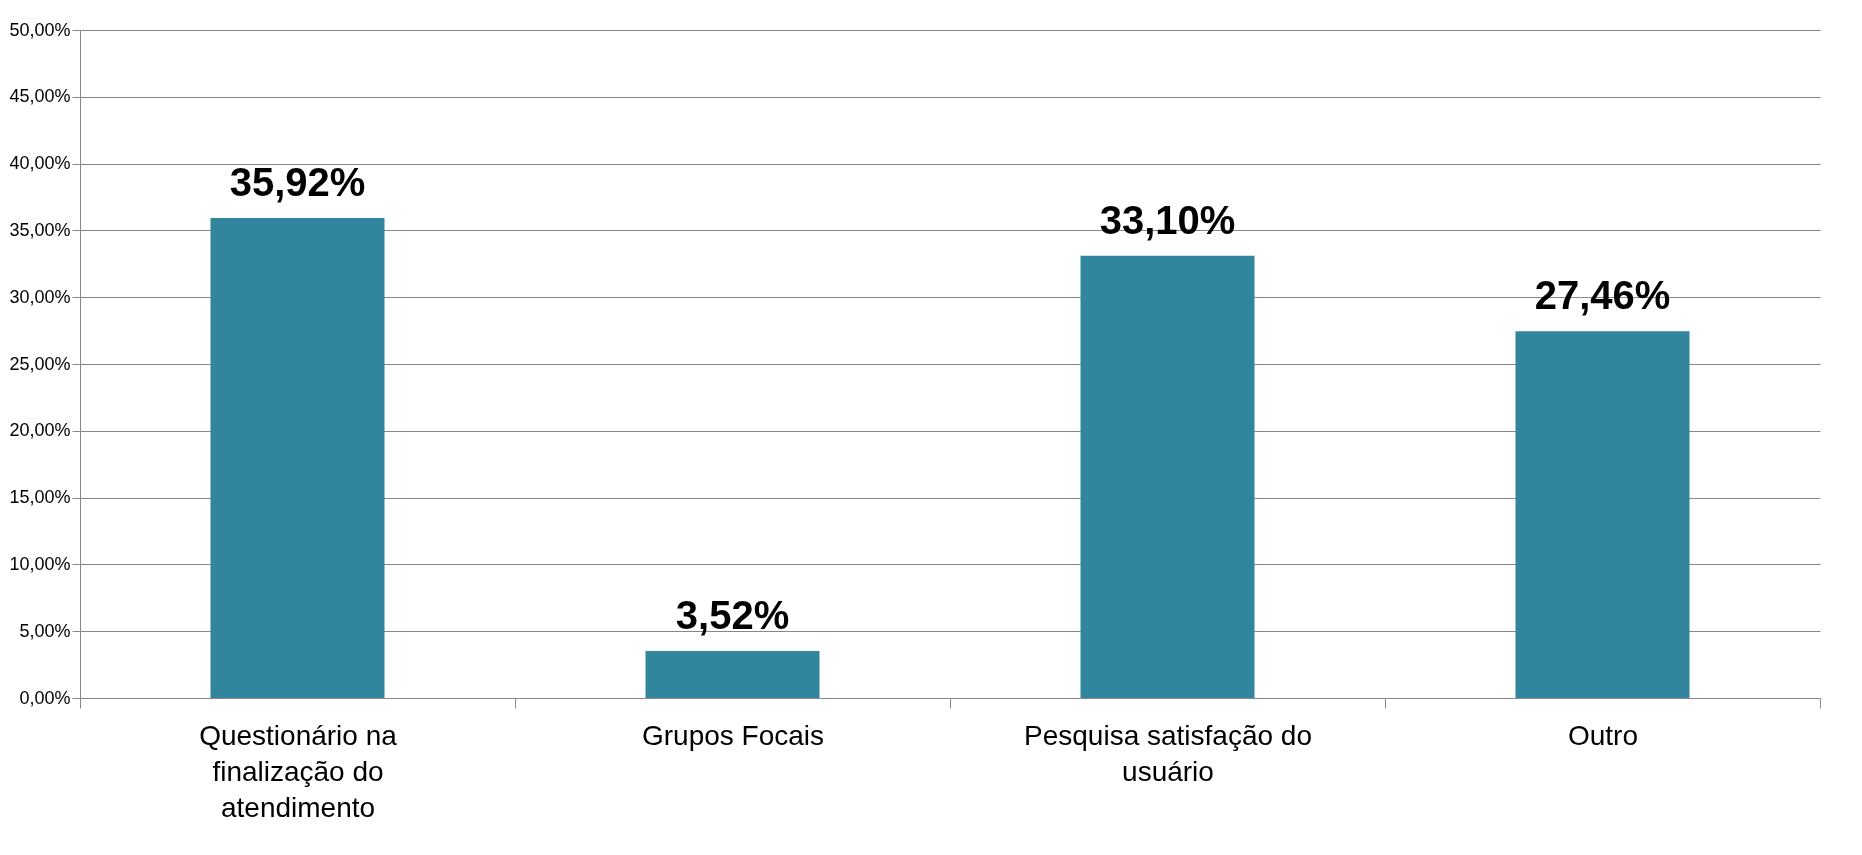  What do you see at coordinates (45, 630) in the screenshot?
I see `y-tick-label: 5,00%` at bounding box center [45, 630].